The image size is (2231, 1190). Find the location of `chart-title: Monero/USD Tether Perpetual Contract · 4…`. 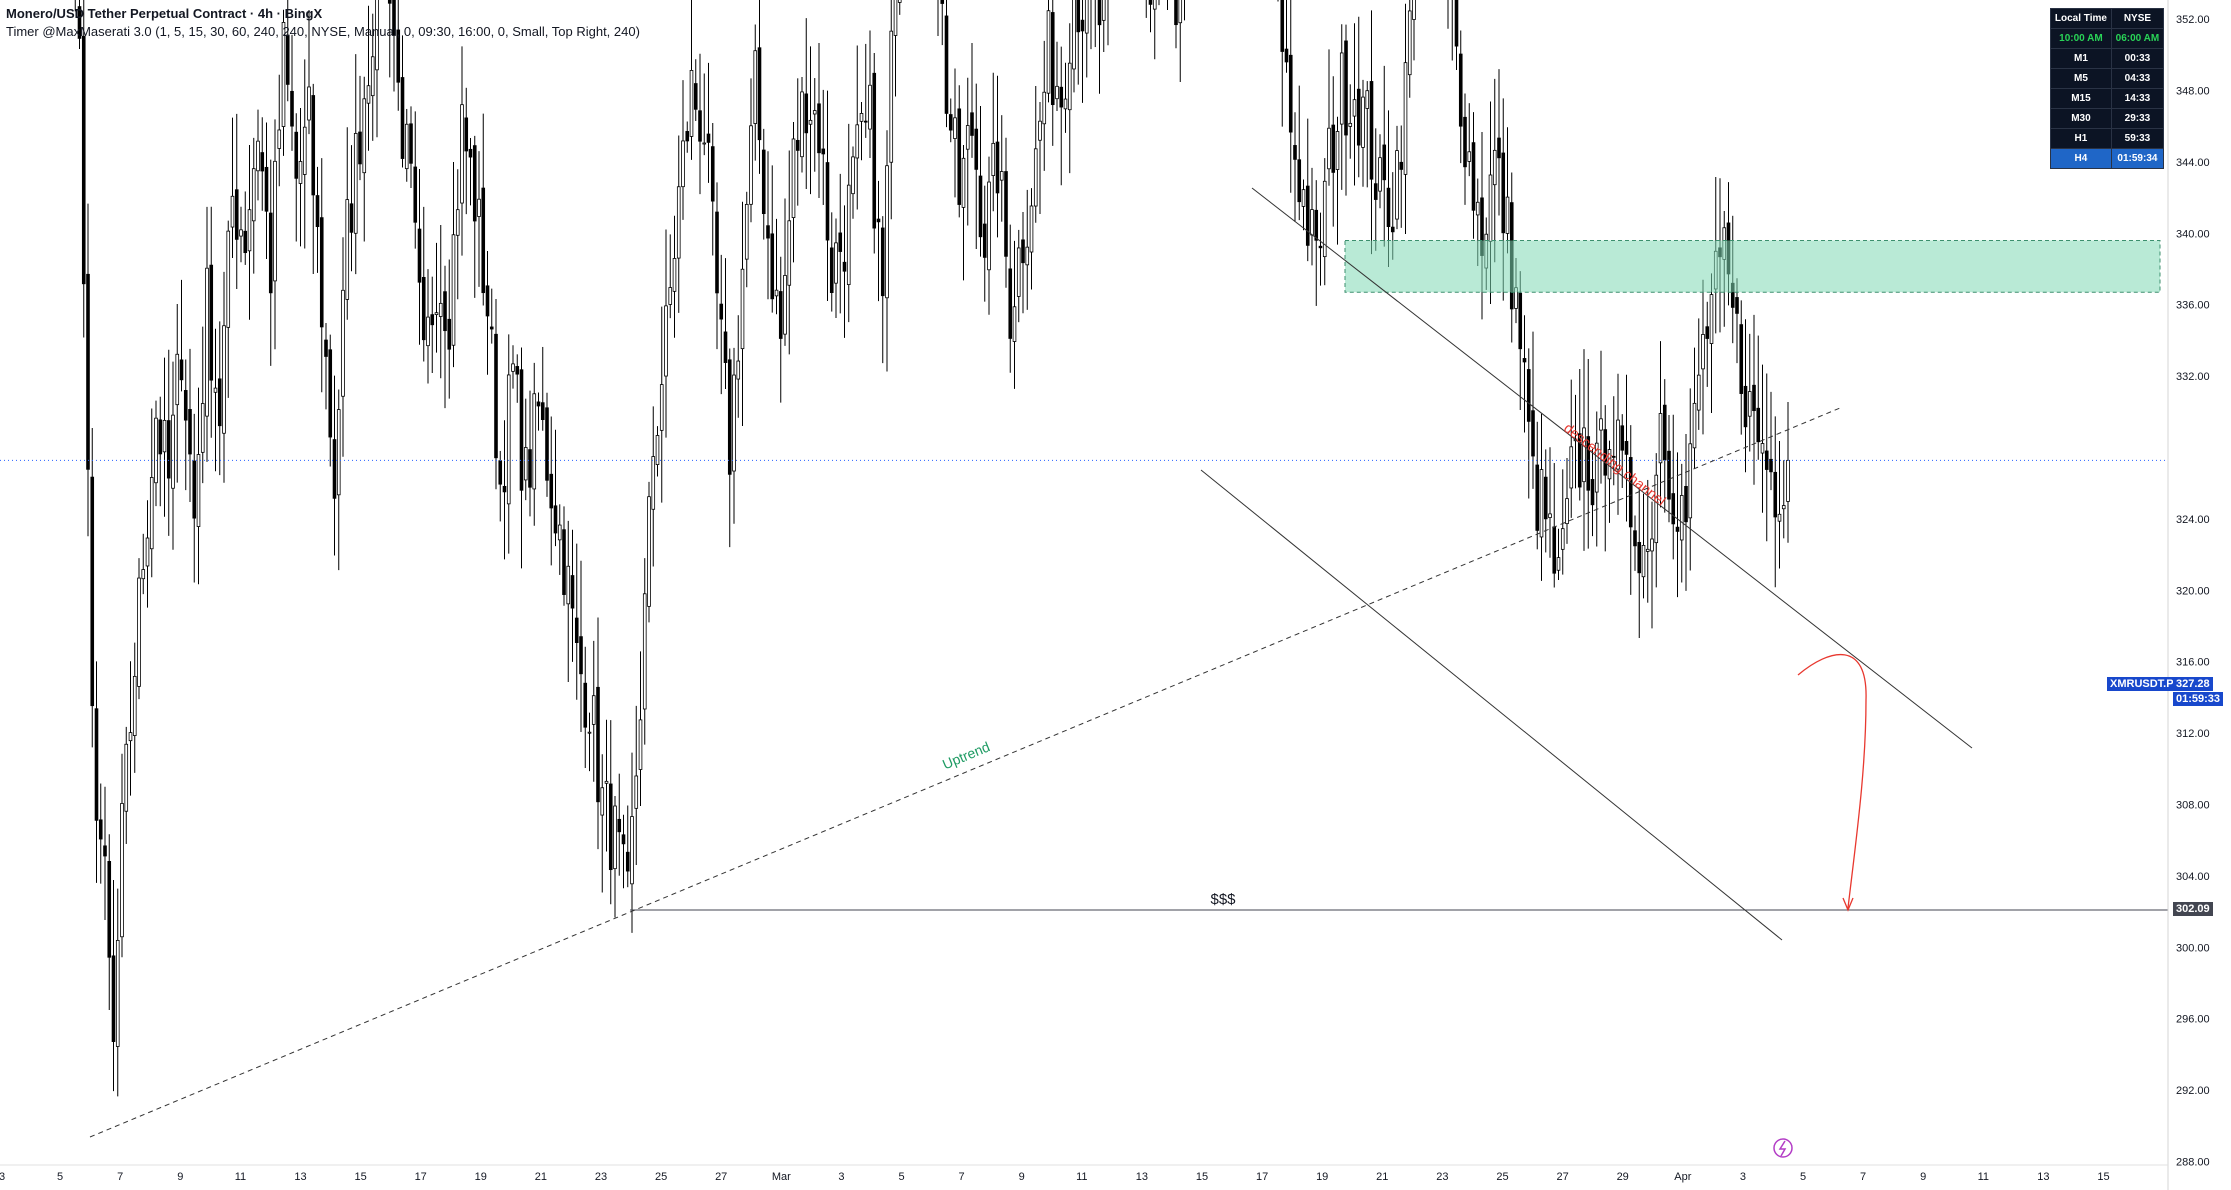

chart-title: Monero/USD Tether Perpetual Contract · 4… is located at coordinates (164, 13).